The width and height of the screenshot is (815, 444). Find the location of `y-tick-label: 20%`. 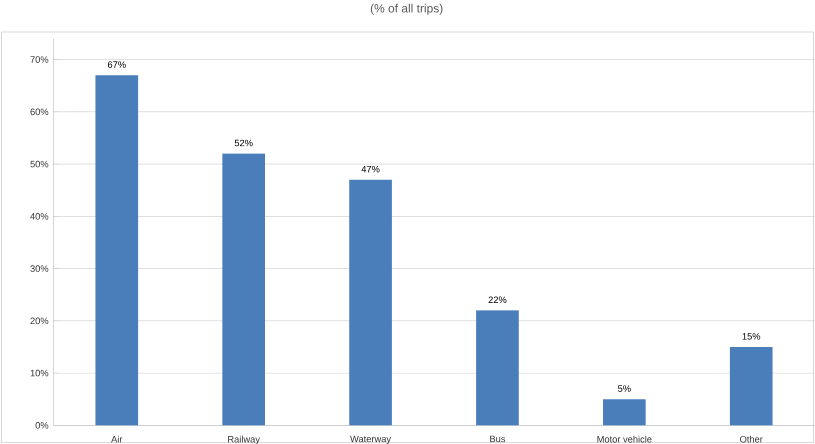

y-tick-label: 20% is located at coordinates (39, 321).